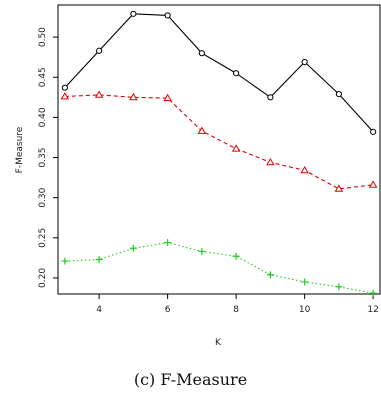 This screenshot has width=381, height=399. What do you see at coordinates (372, 310) in the screenshot?
I see `x-tick-label: 12` at bounding box center [372, 310].